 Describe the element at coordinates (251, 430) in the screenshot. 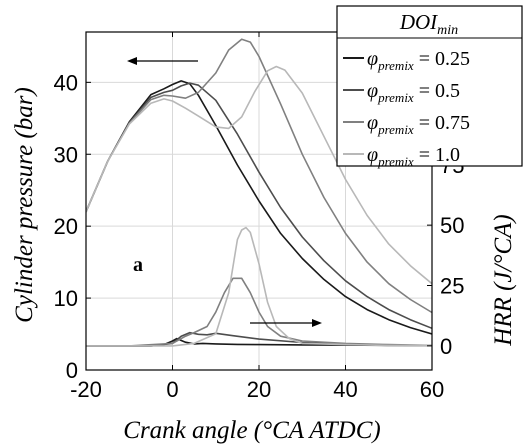

I see `x-axis-label: Crank angle (°CA ATDC)` at that location.